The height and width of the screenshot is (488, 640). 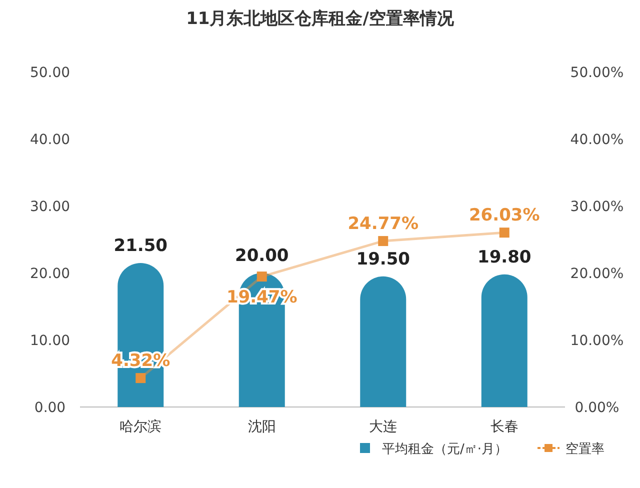 I want to click on y2-tick-label: 30.00%, so click(x=597, y=207).